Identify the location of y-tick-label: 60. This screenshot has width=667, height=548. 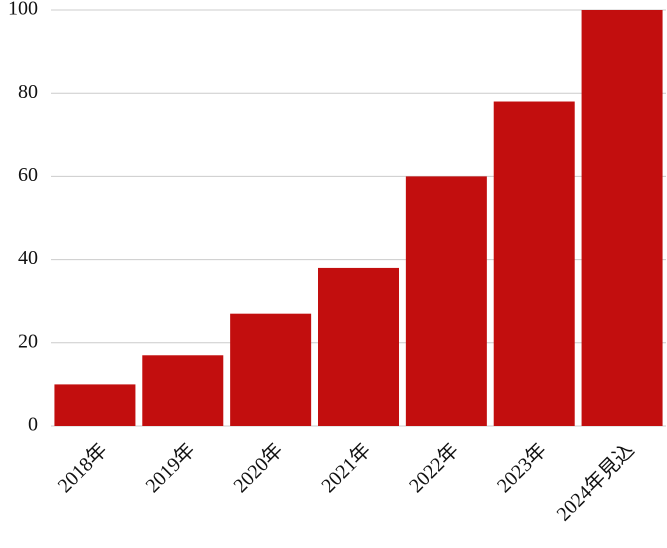
(28, 175).